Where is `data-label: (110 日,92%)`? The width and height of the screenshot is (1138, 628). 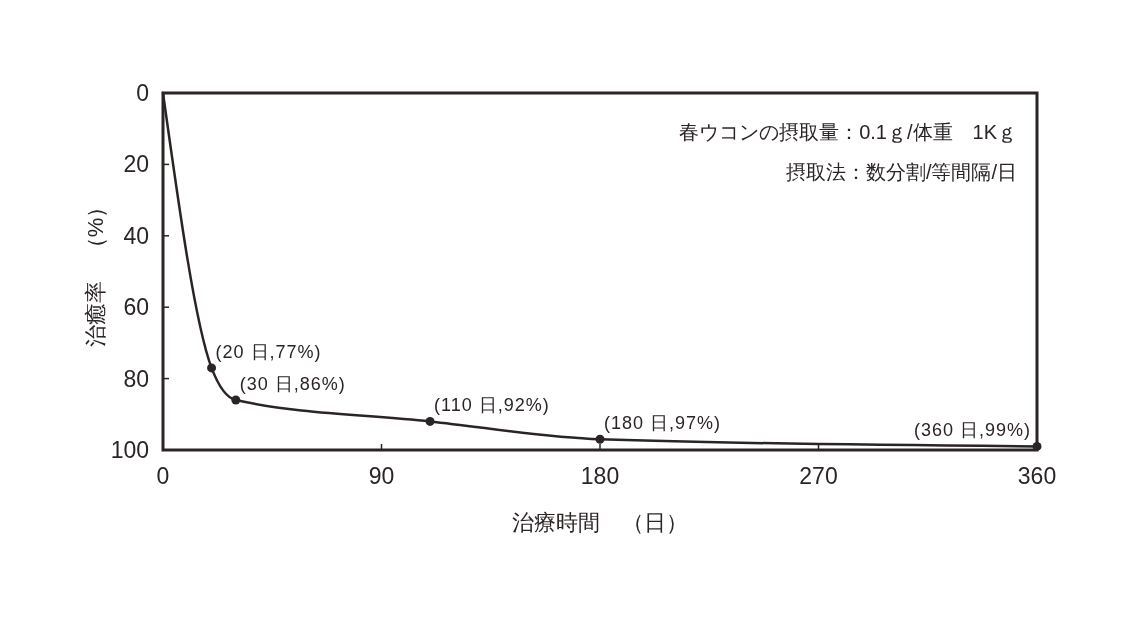 data-label: (110 日,92%) is located at coordinates (492, 405).